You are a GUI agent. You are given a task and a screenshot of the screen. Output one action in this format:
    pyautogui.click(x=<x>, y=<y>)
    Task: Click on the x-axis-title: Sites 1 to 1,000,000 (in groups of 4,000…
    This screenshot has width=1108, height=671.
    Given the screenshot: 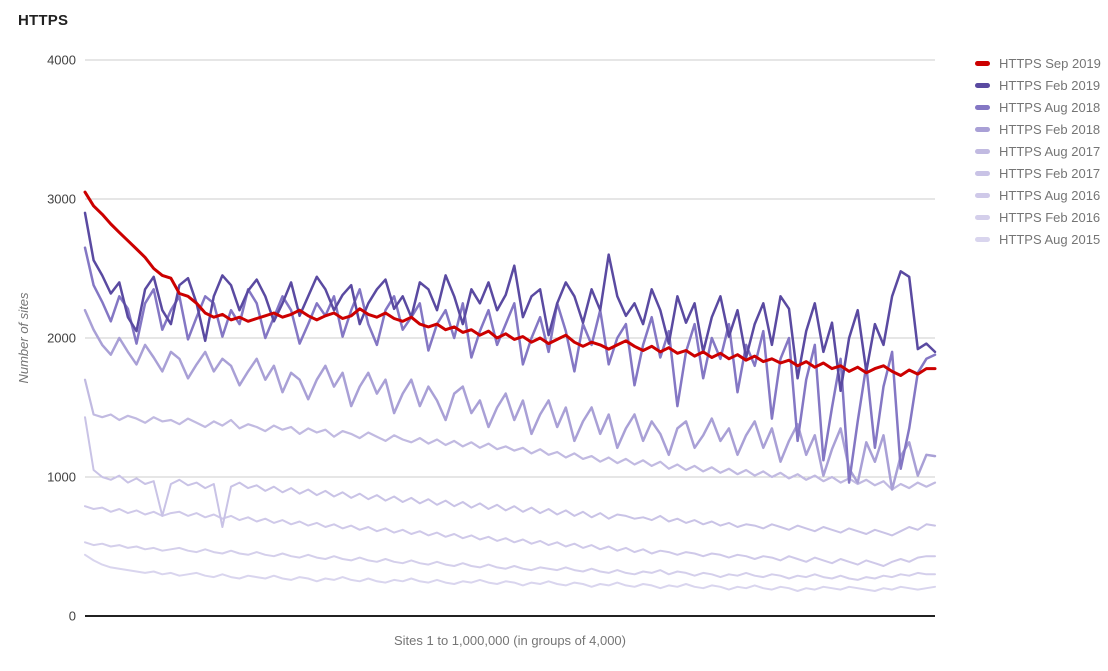 What is the action you would take?
    pyautogui.click(x=510, y=640)
    